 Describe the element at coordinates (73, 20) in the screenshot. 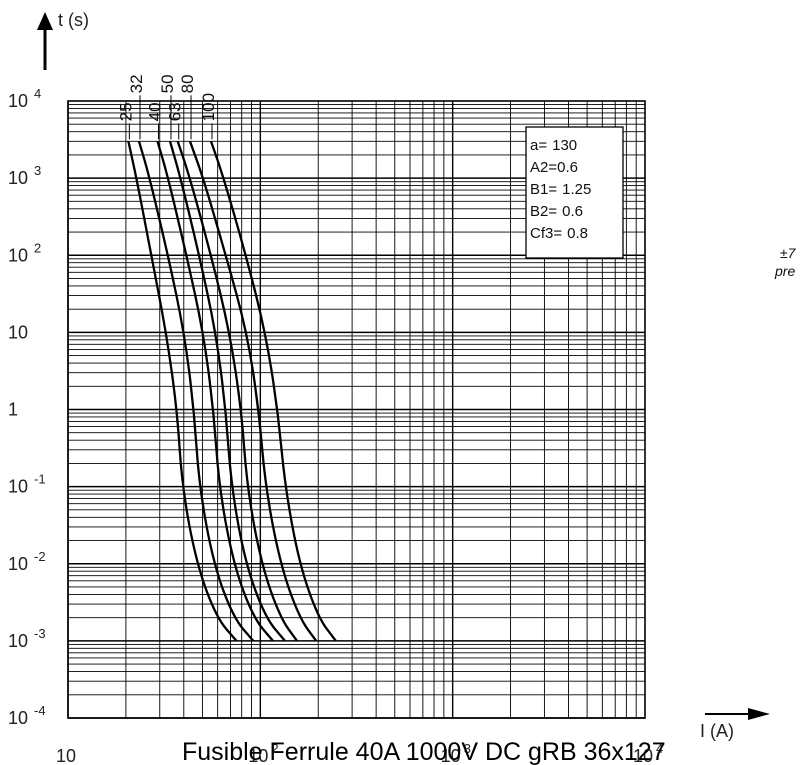

I see `y-axis-label: t (s)` at that location.